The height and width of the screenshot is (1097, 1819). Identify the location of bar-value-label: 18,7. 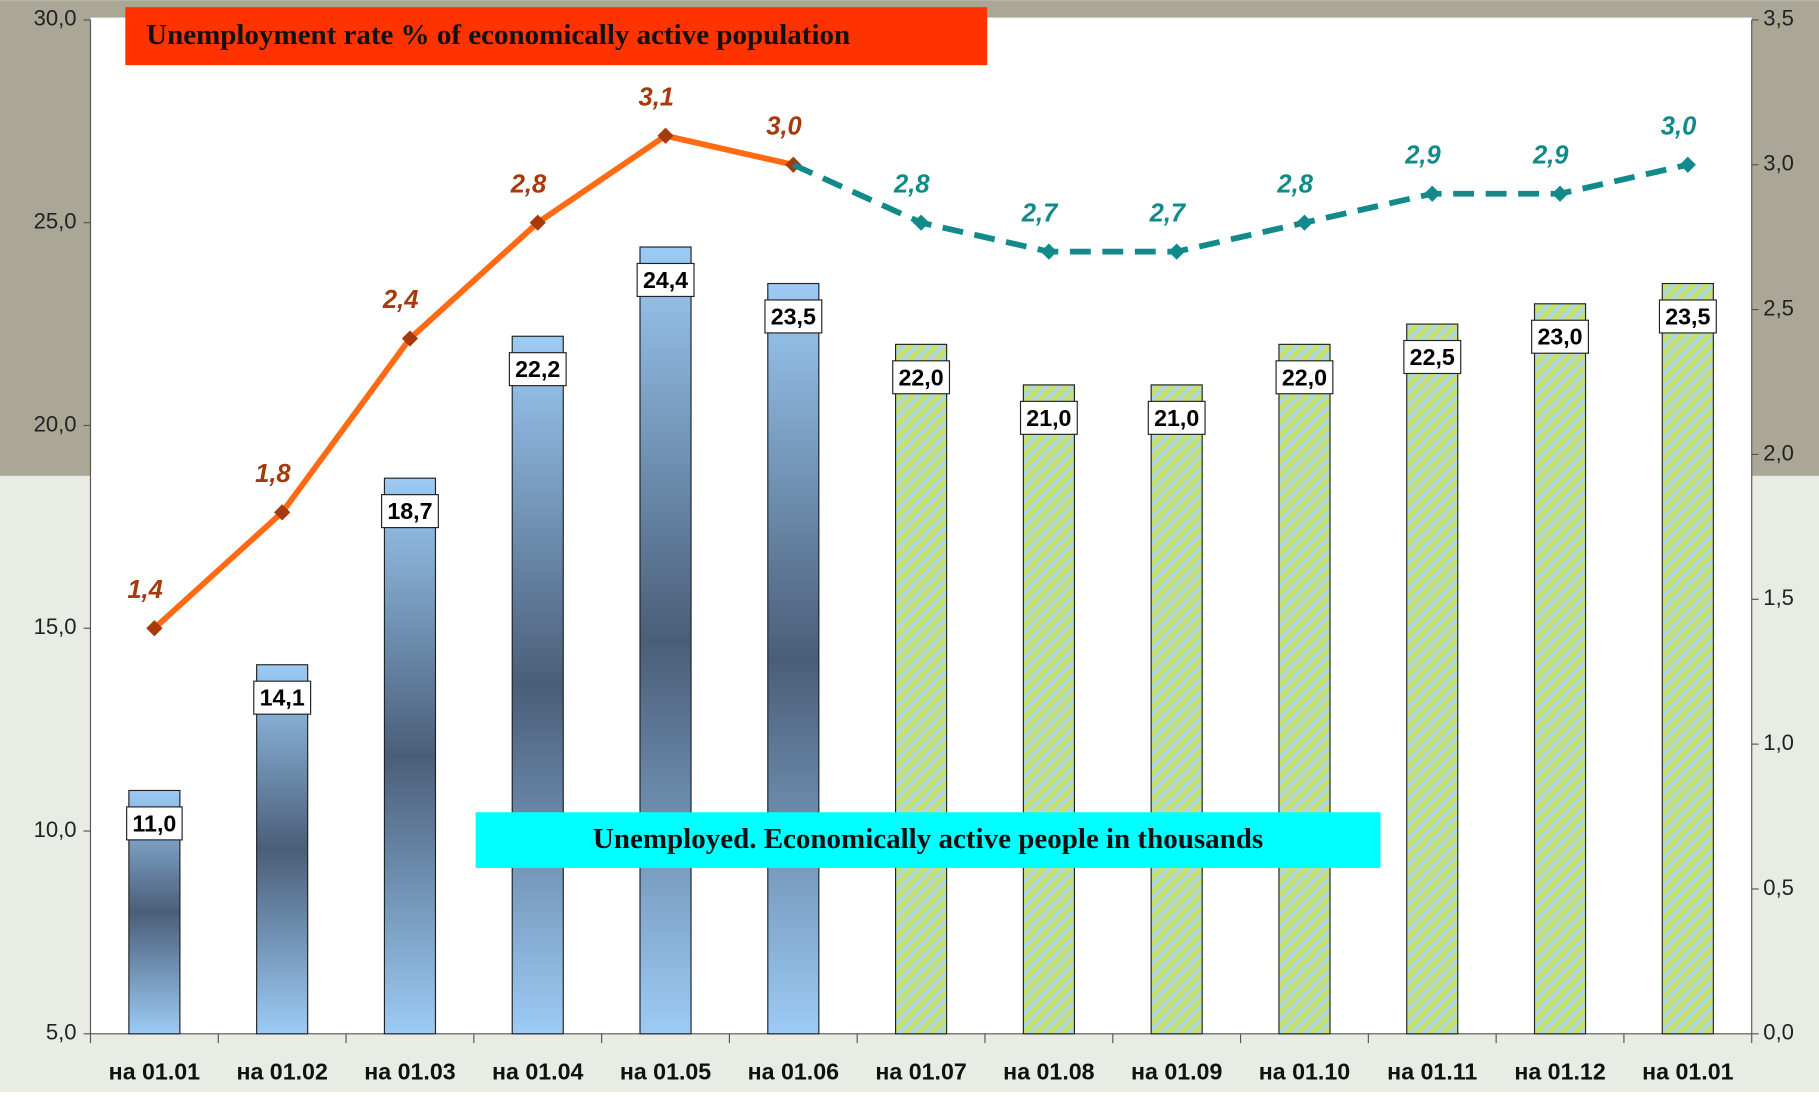
(409, 511).